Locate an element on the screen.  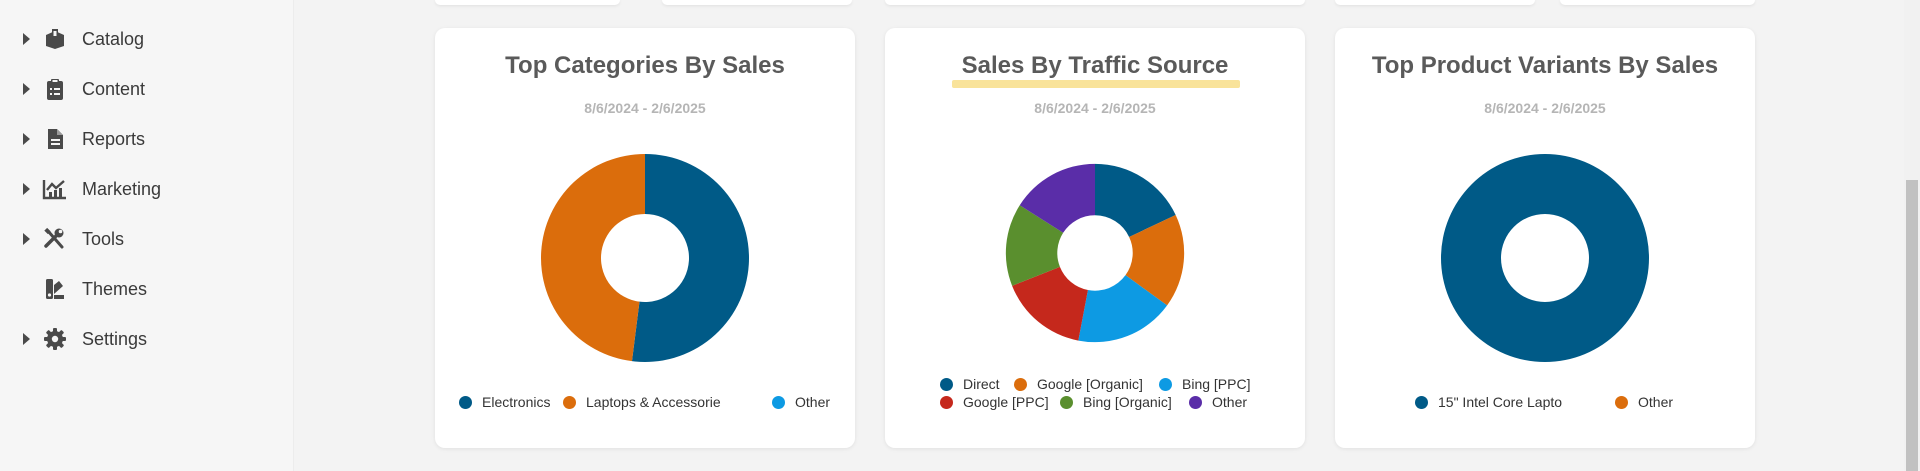
sidebar-item-label: Themes is located at coordinates (115, 288).